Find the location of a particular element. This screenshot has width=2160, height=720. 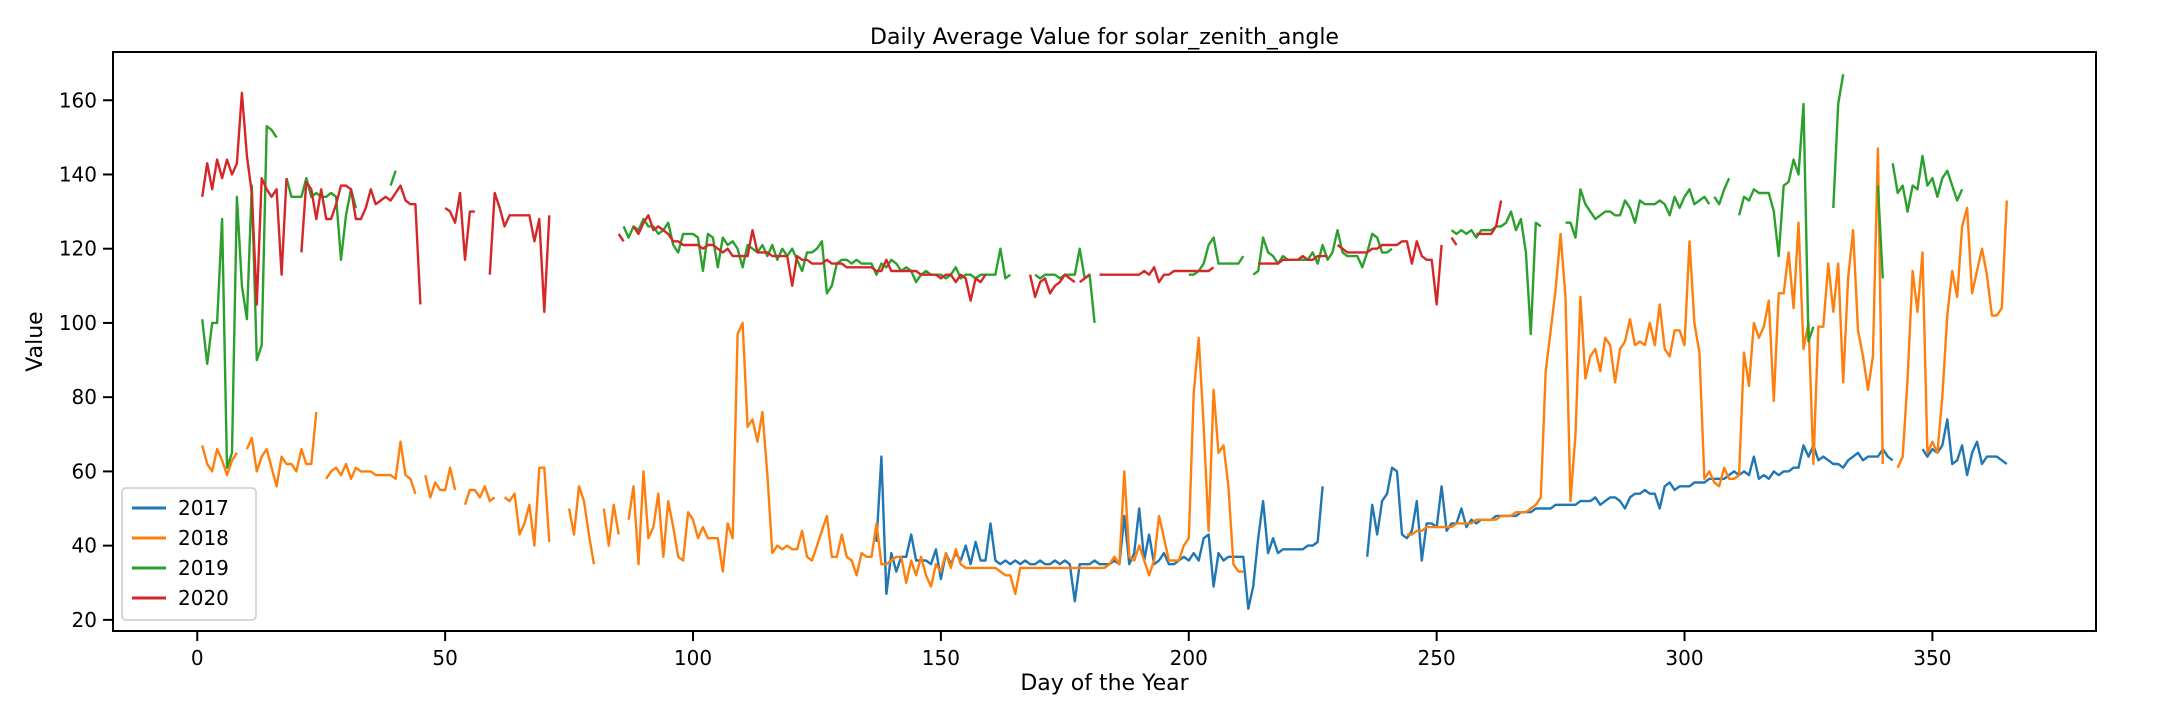

legend: 2017 2018 2019 2020 is located at coordinates (189, 554).